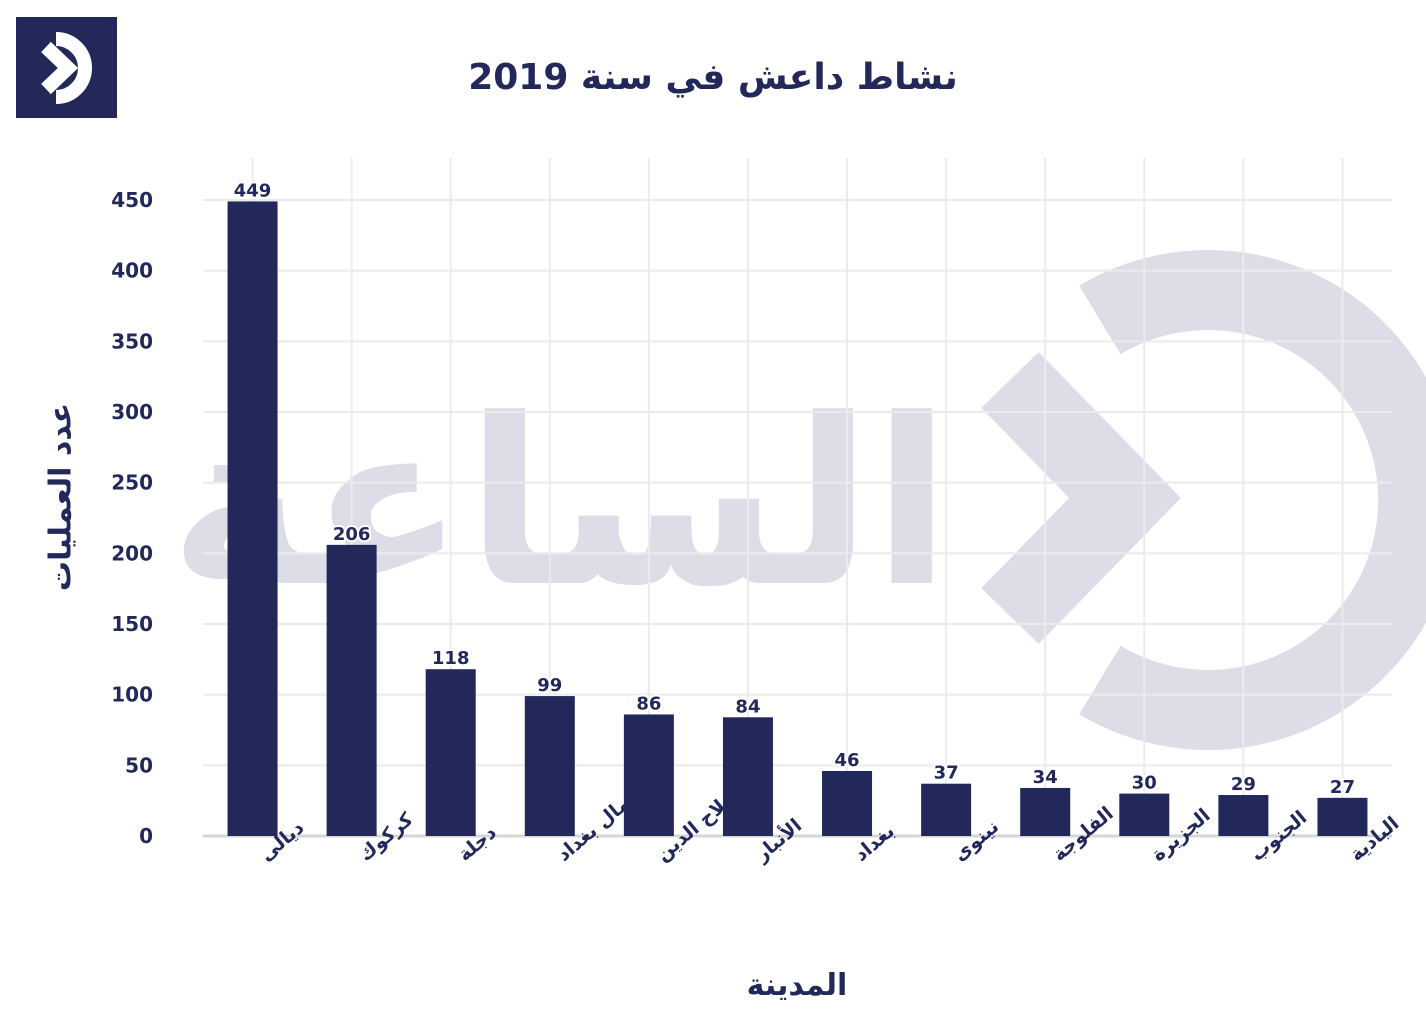 This screenshot has height=1026, width=1426. What do you see at coordinates (797, 985) in the screenshot?
I see `x-axis-title: المدينة` at bounding box center [797, 985].